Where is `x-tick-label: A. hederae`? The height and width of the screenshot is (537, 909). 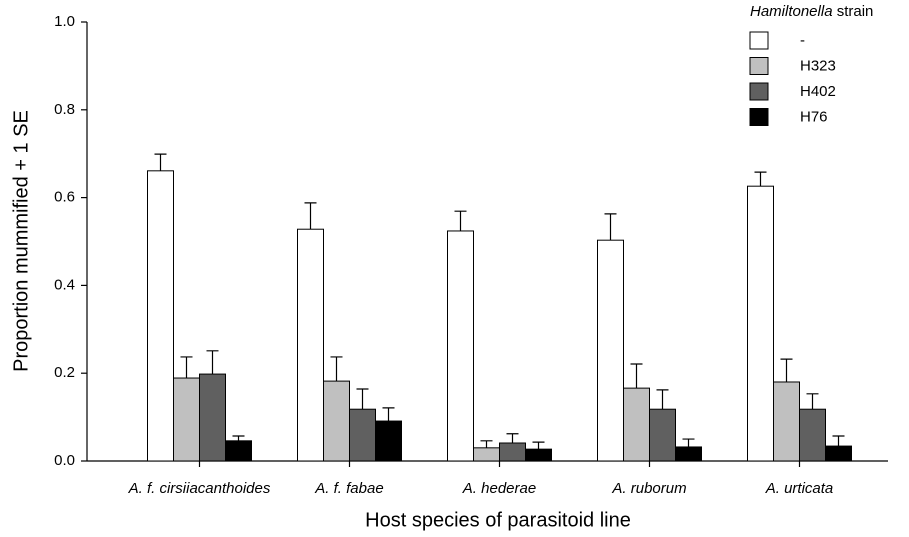
x-tick-label: A. hederae is located at coordinates (499, 488).